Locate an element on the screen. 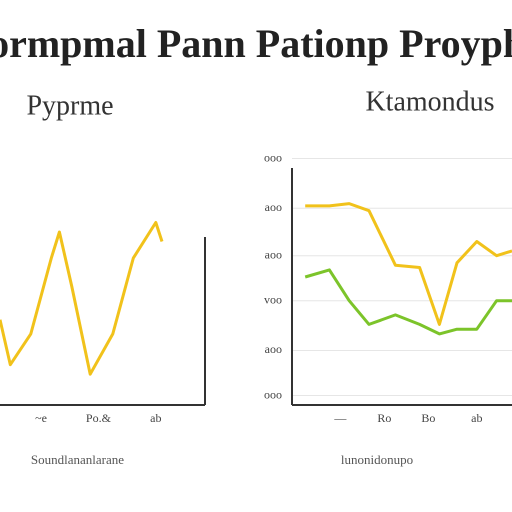  x-axis-label: lunonidonupo is located at coordinates (377, 459).